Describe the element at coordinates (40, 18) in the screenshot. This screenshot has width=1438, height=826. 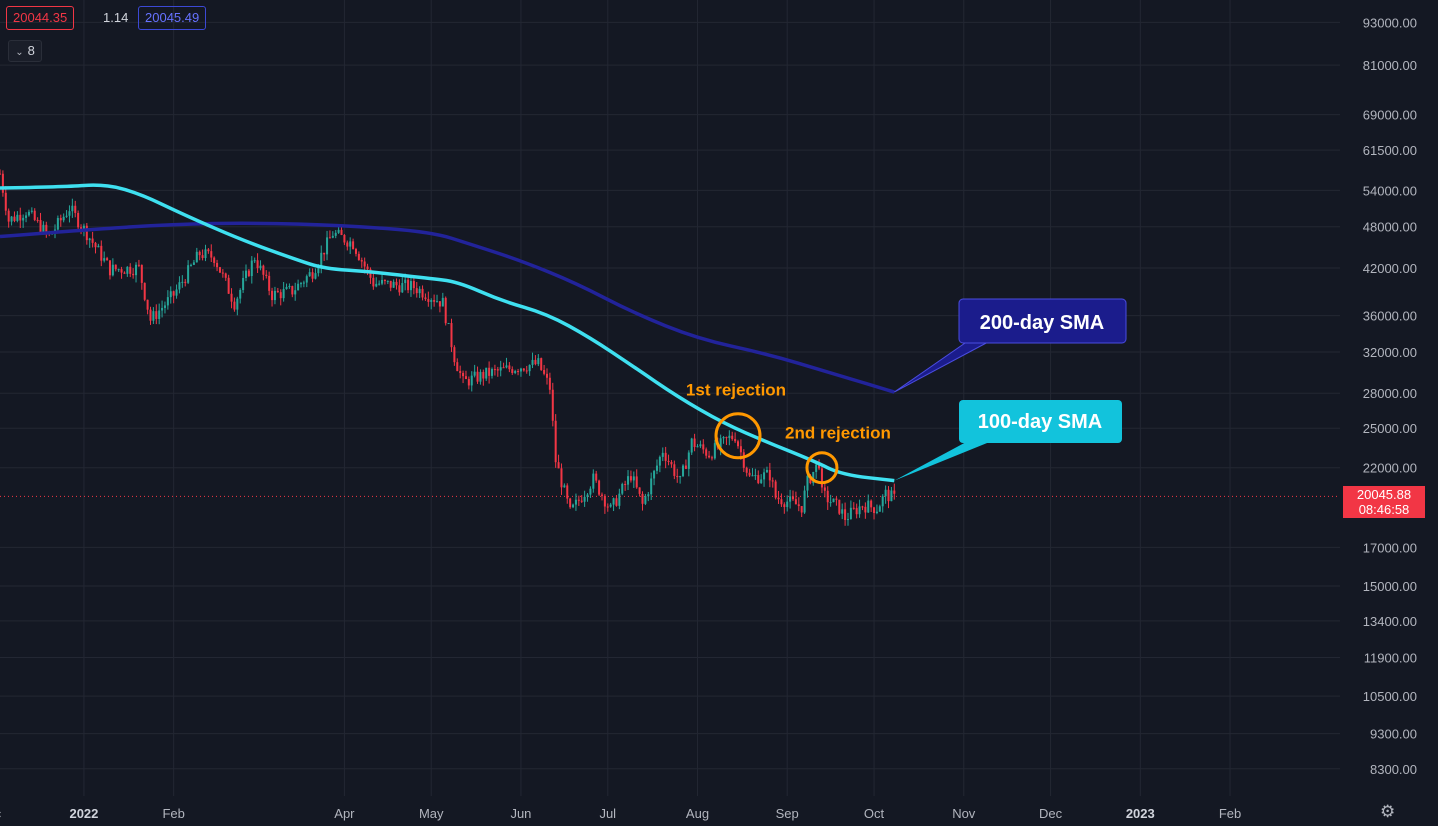
I see `price-display-red: 20044.35` at that location.